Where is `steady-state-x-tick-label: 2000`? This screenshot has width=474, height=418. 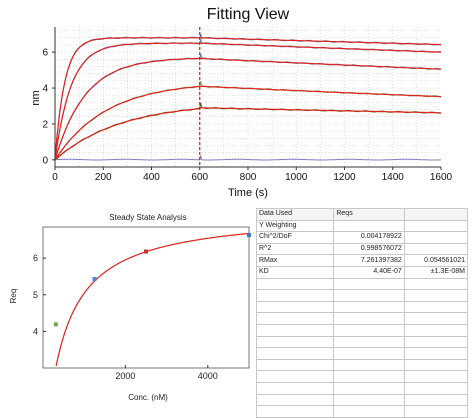
steady-state-x-tick-label: 2000 is located at coordinates (125, 376).